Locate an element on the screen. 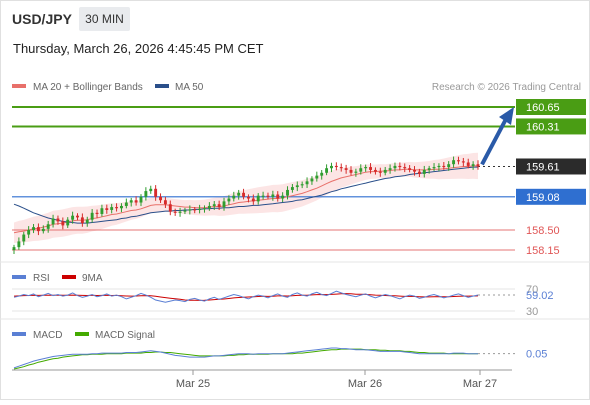 The height and width of the screenshot is (405, 590). legend-swatch-rsi-ma is located at coordinates (69, 277).